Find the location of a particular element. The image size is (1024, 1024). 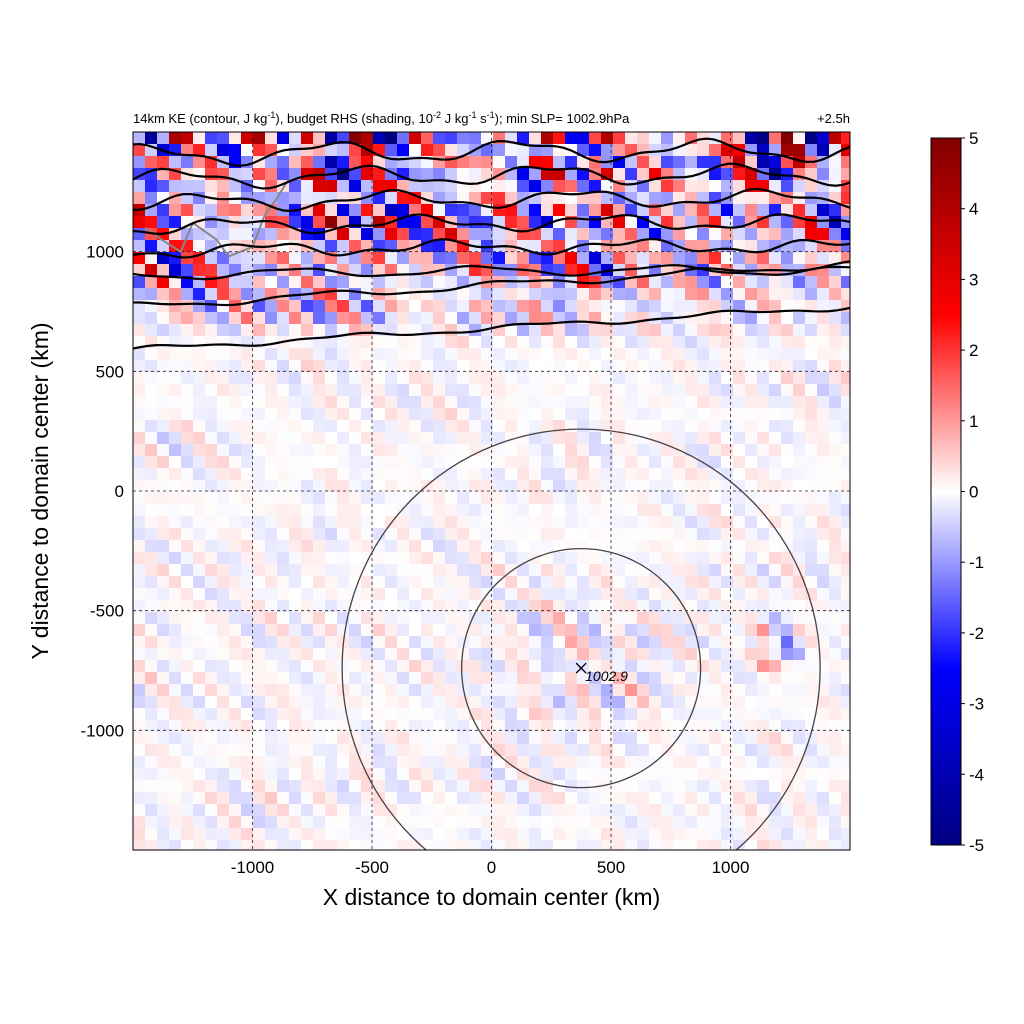

y-tick-label: 500 is located at coordinates (110, 371).